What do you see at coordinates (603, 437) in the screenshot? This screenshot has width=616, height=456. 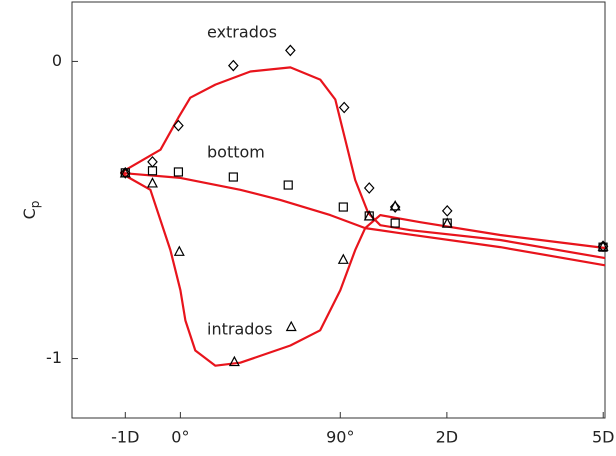 I see `x-tick-label: 5D` at bounding box center [603, 437].